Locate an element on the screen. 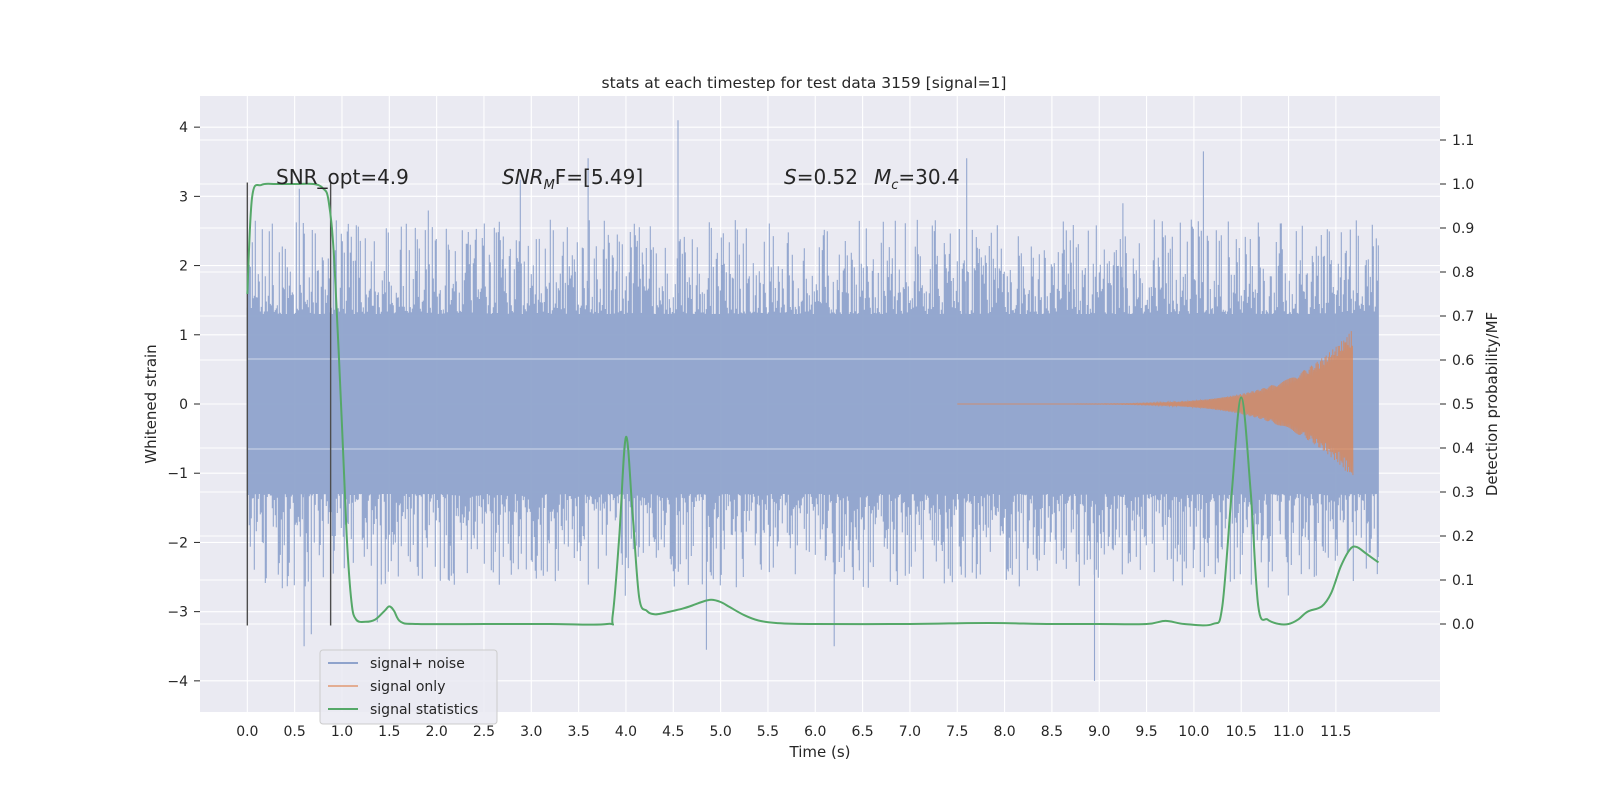  x-tick-label: 7.0 is located at coordinates (910, 732).